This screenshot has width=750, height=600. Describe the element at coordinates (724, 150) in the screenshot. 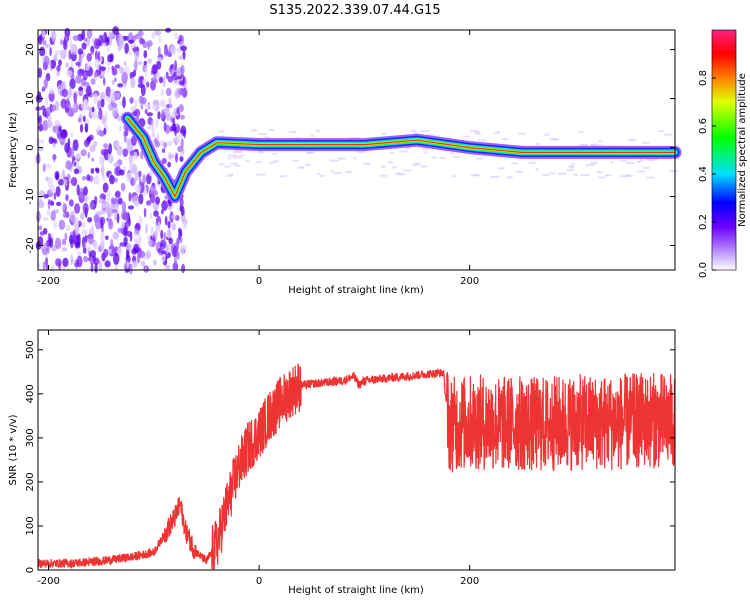

I see `colorbar-gradient` at that location.